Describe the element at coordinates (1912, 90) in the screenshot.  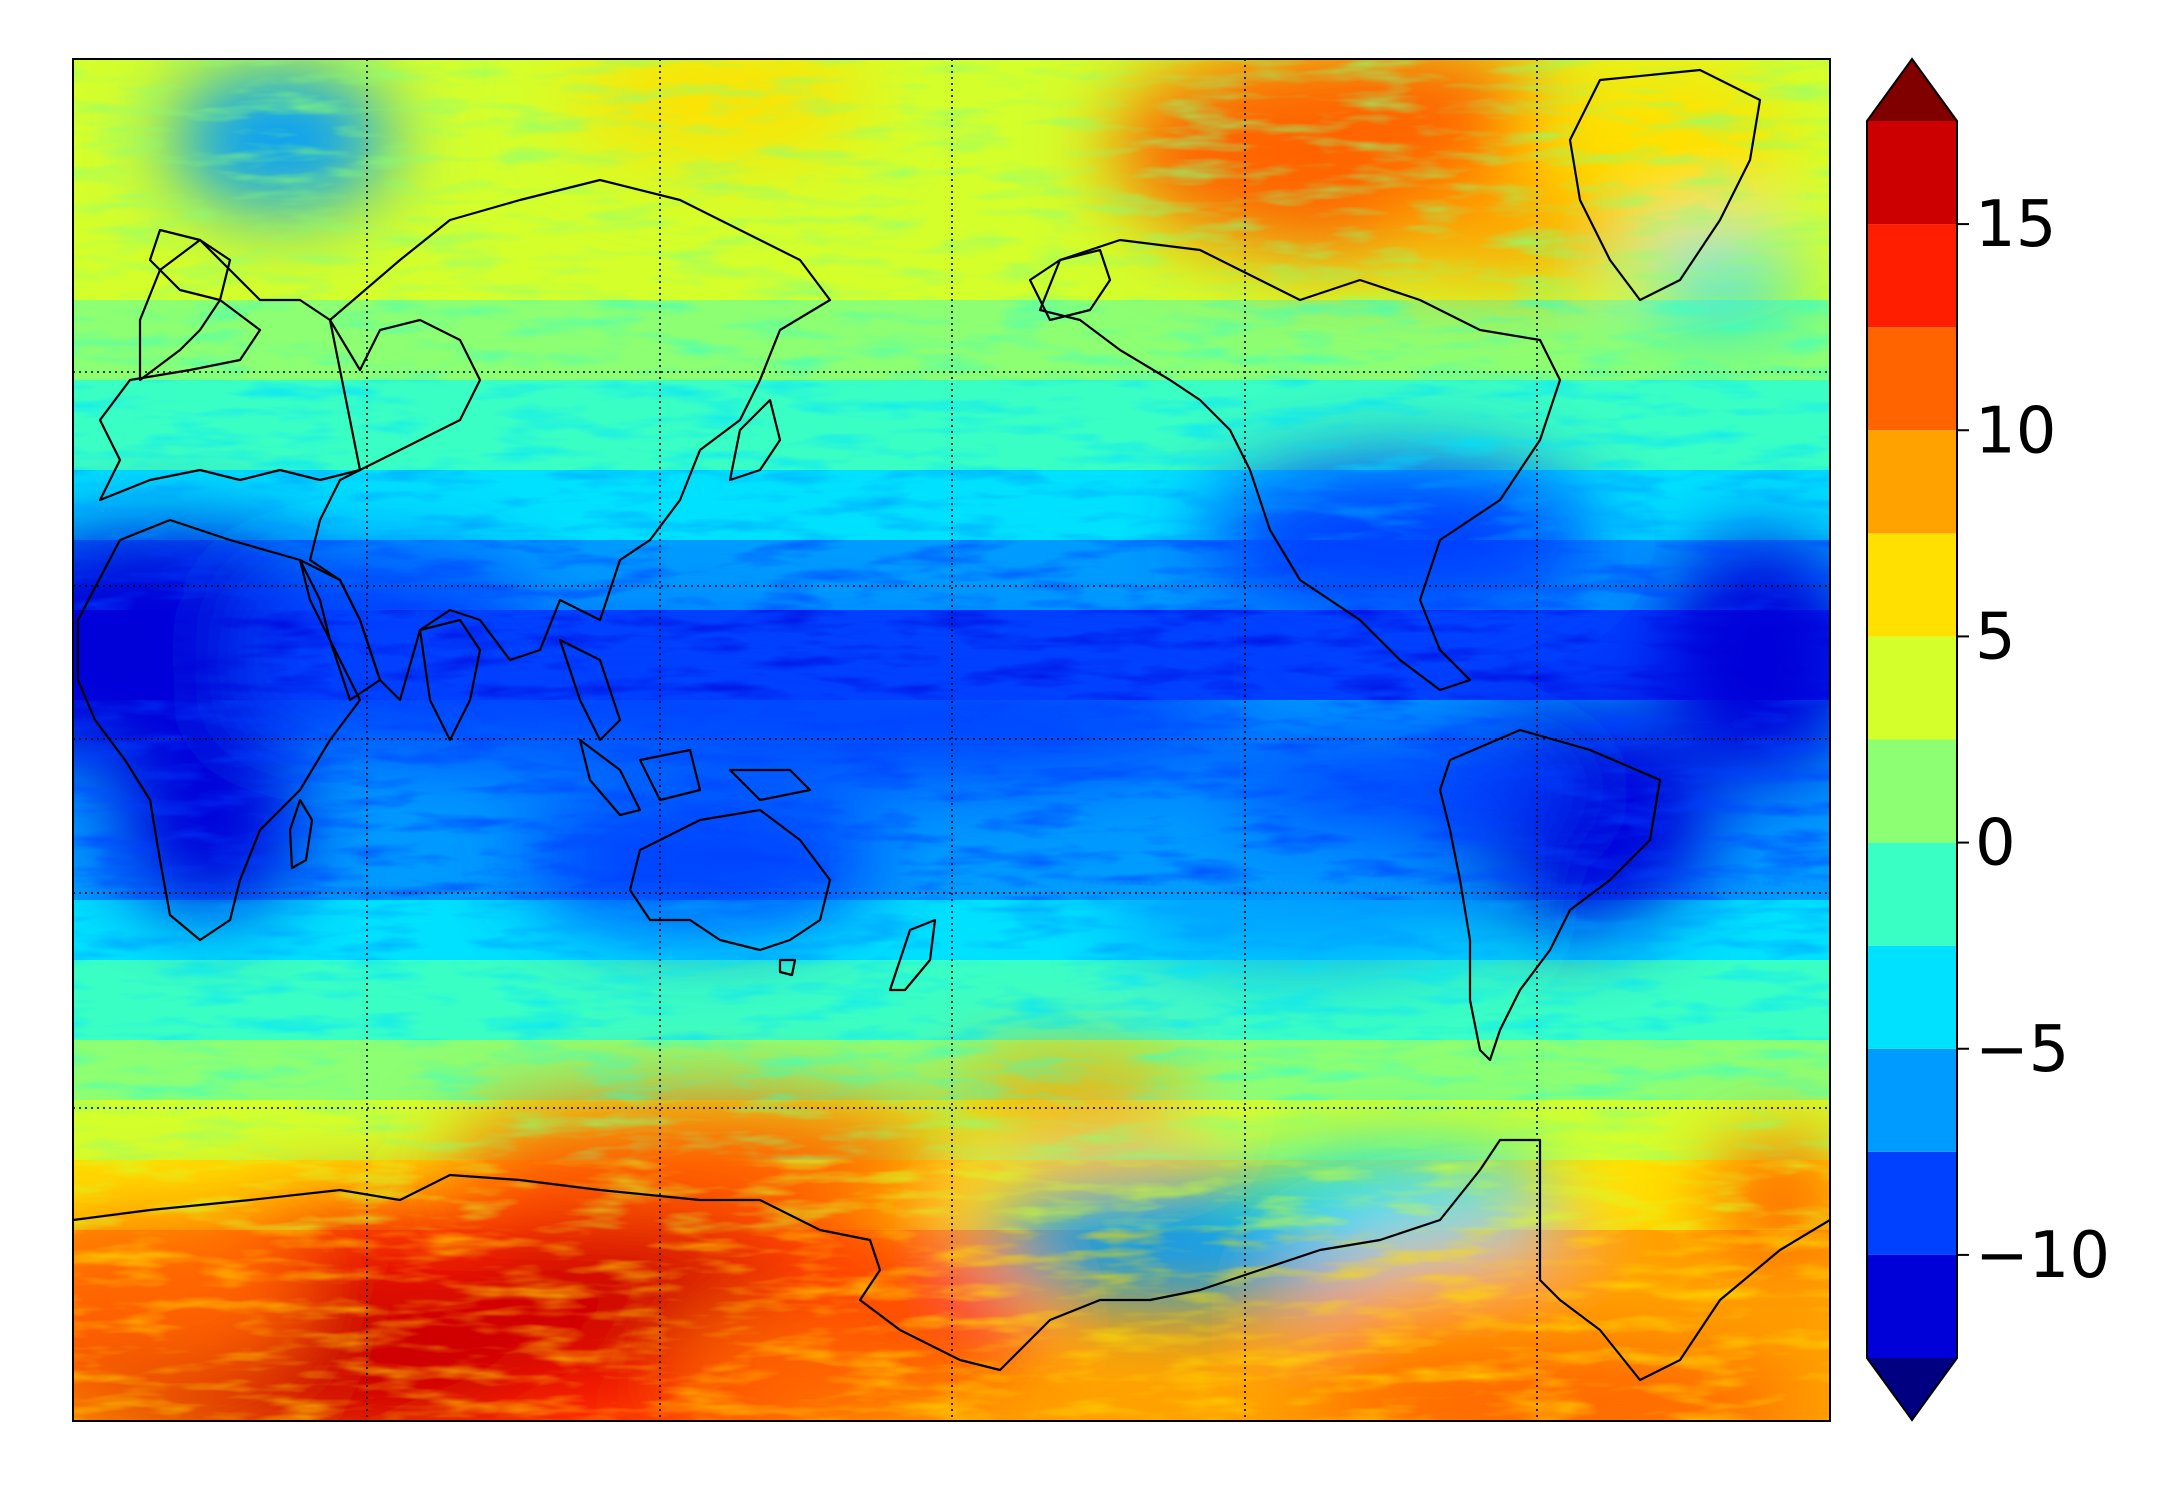
I see `colorbar-extend-max` at that location.